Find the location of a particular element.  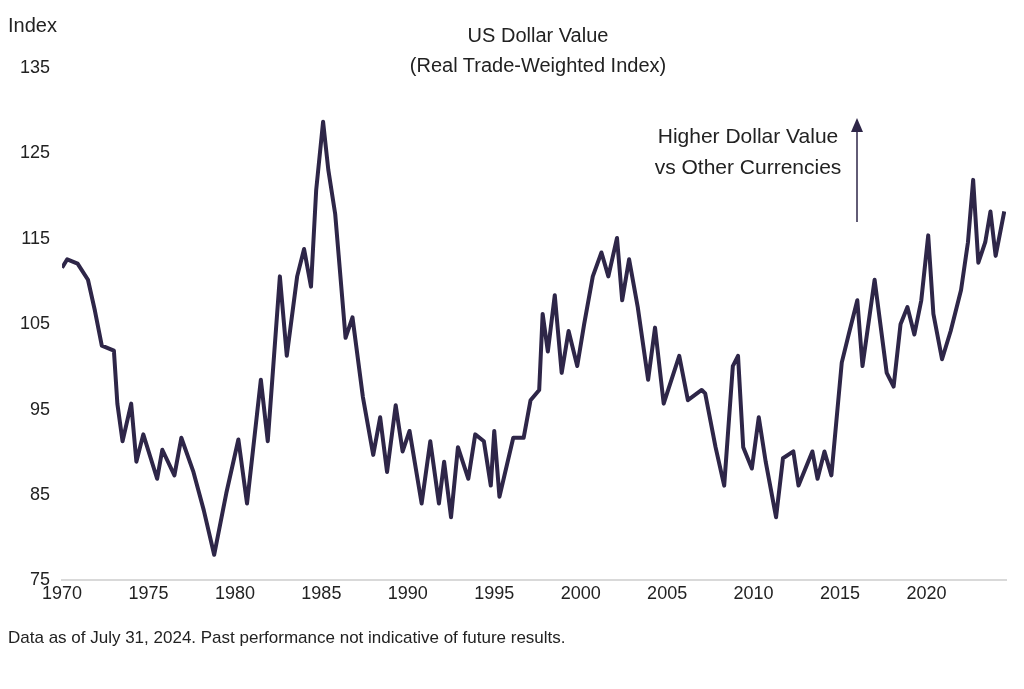

x-tick-label: 2015 is located at coordinates (840, 593).